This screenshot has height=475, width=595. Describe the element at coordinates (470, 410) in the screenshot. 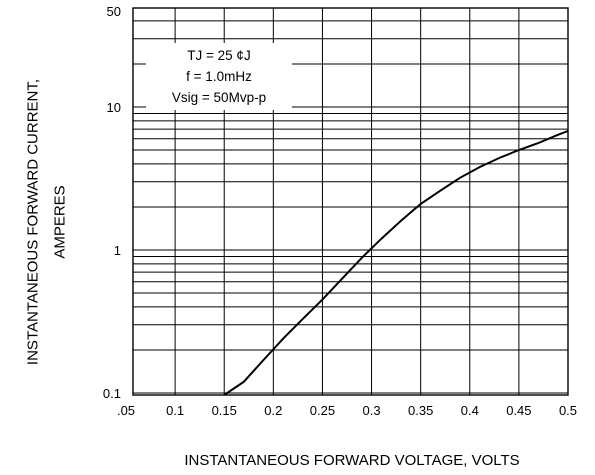

I see `x-tick-label: 0.4` at that location.